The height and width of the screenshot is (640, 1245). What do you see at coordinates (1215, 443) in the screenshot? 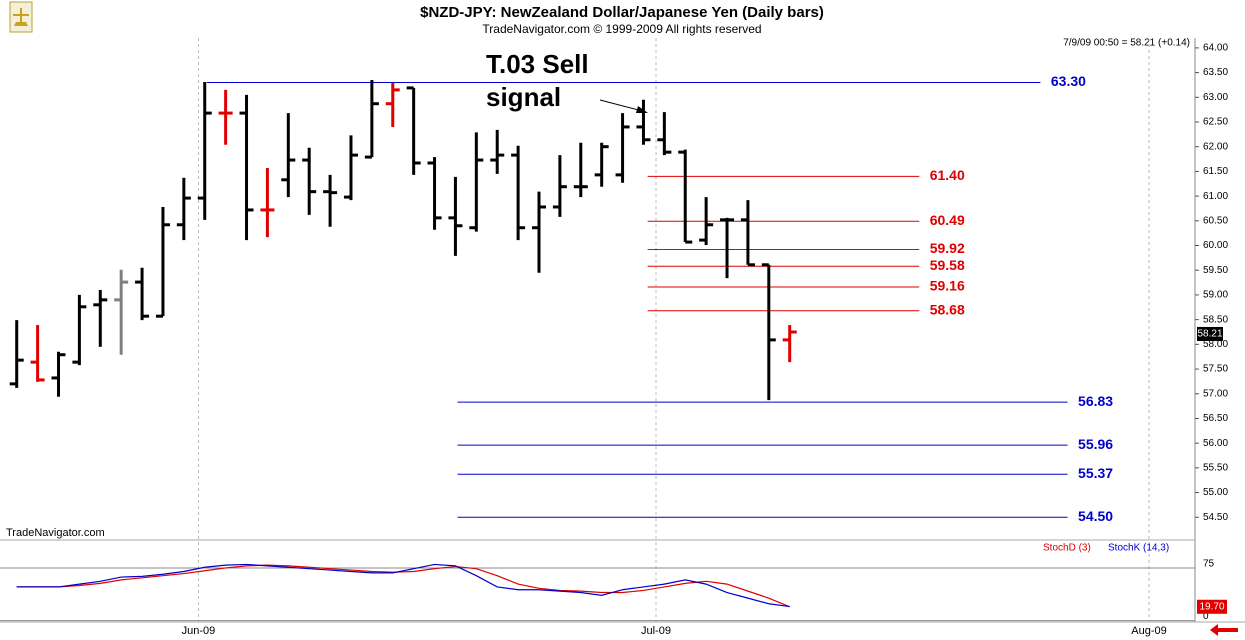
I see `y-tick-label: 56.00` at bounding box center [1215, 443].